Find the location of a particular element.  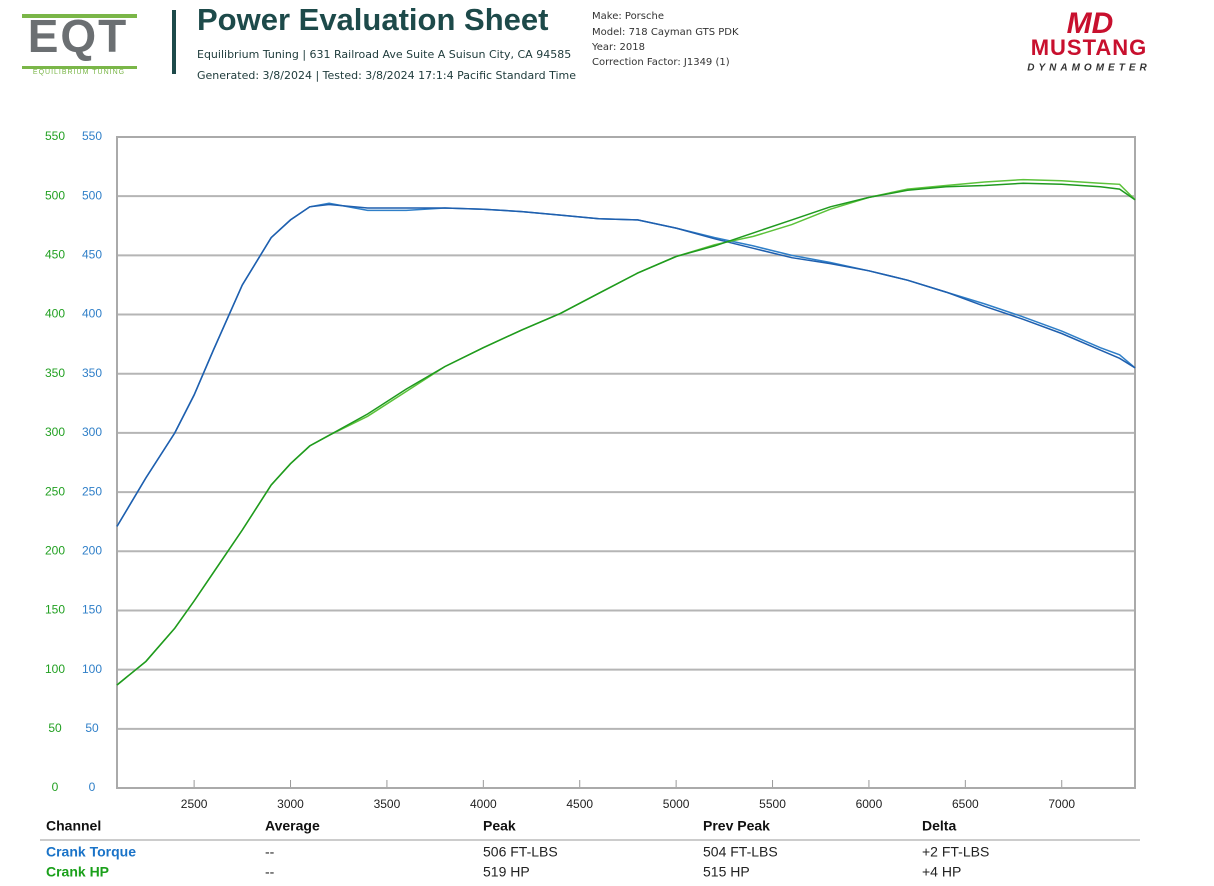

y2-tick-label: 300 is located at coordinates (92, 432).